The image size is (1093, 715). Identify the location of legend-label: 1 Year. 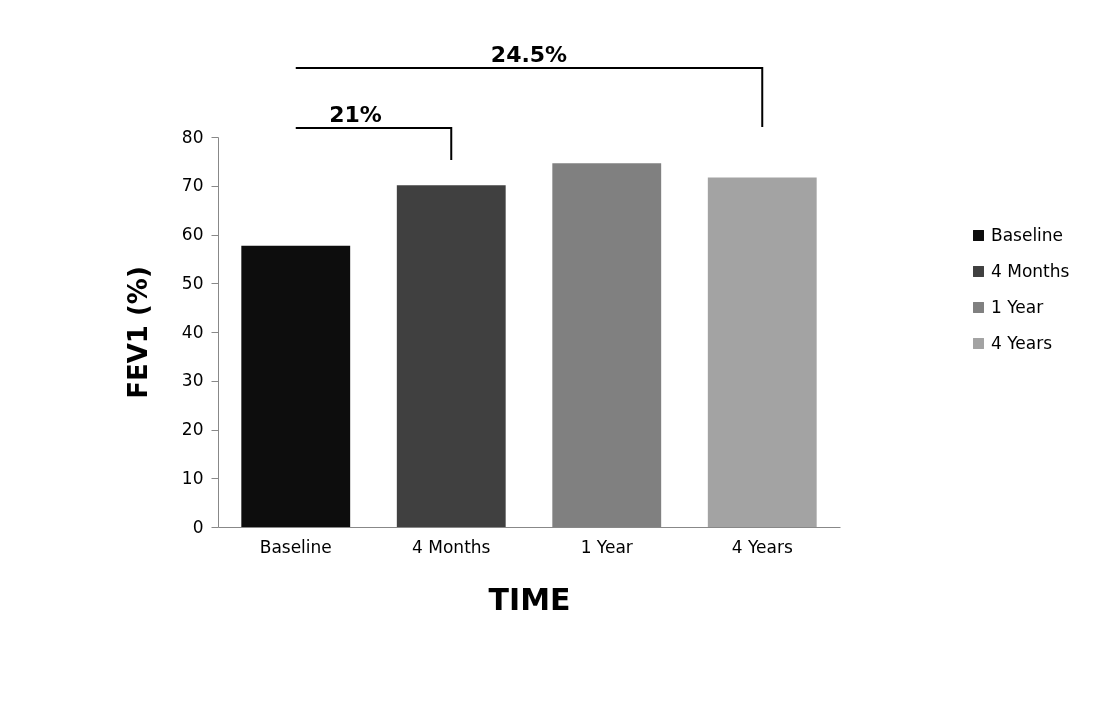
(1017, 306).